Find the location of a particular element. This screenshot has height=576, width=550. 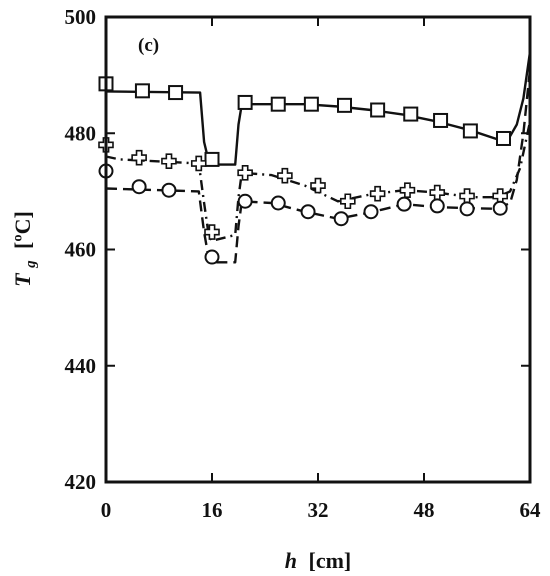

y-tick-label: 460 is located at coordinates (81, 250).